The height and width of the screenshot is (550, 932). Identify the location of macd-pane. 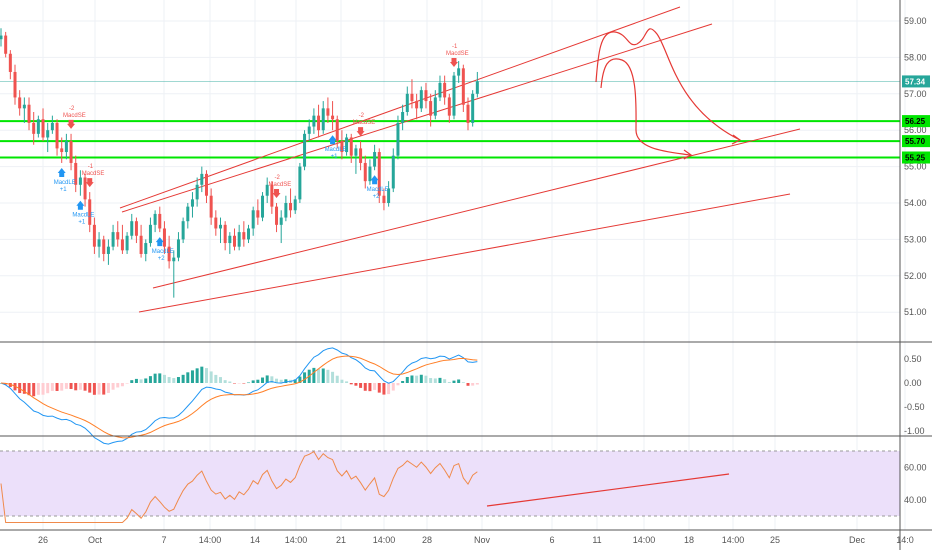
(239, 396).